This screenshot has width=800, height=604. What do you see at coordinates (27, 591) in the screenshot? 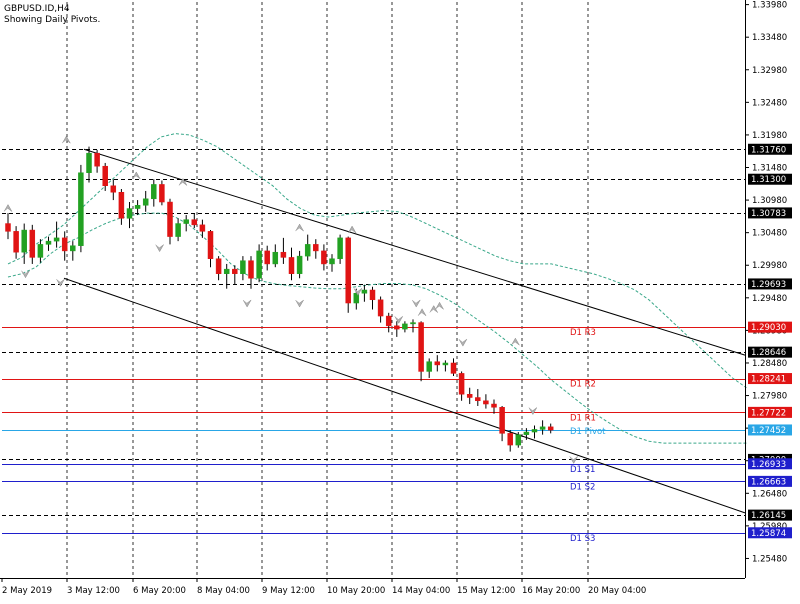
I see `time-tick-label: 2 May 2019` at bounding box center [27, 591].